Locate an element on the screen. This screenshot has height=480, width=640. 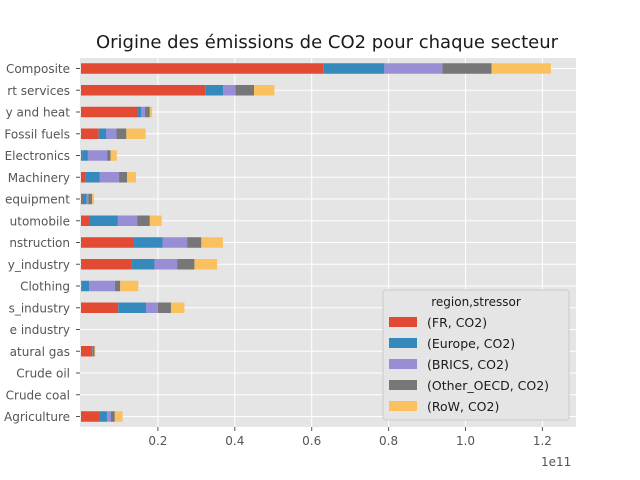
y-tick-label: Electronics is located at coordinates (37, 156).